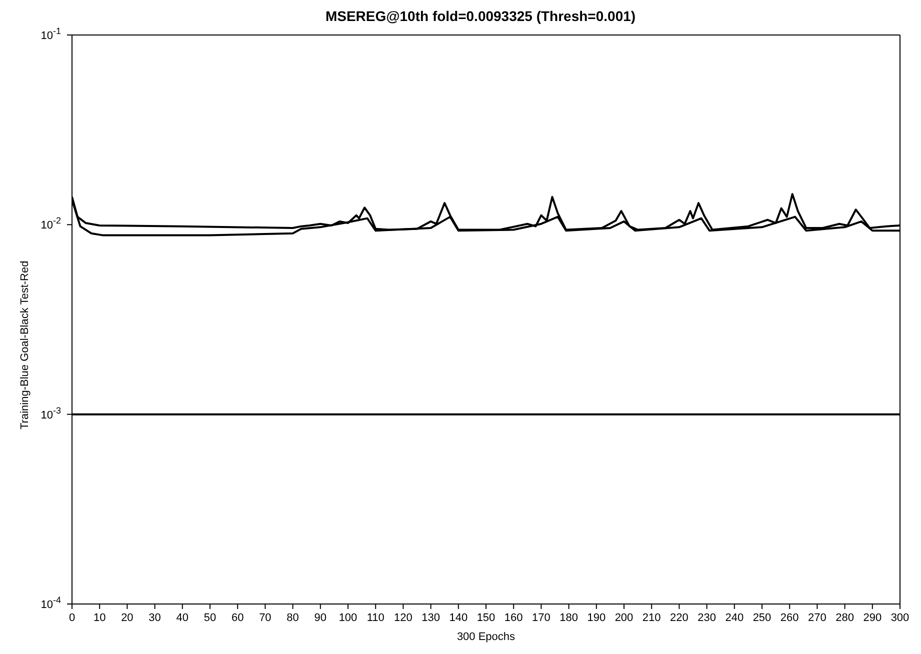 The height and width of the screenshot is (654, 921). Describe the element at coordinates (596, 618) in the screenshot. I see `x-tick-label: 190` at that location.